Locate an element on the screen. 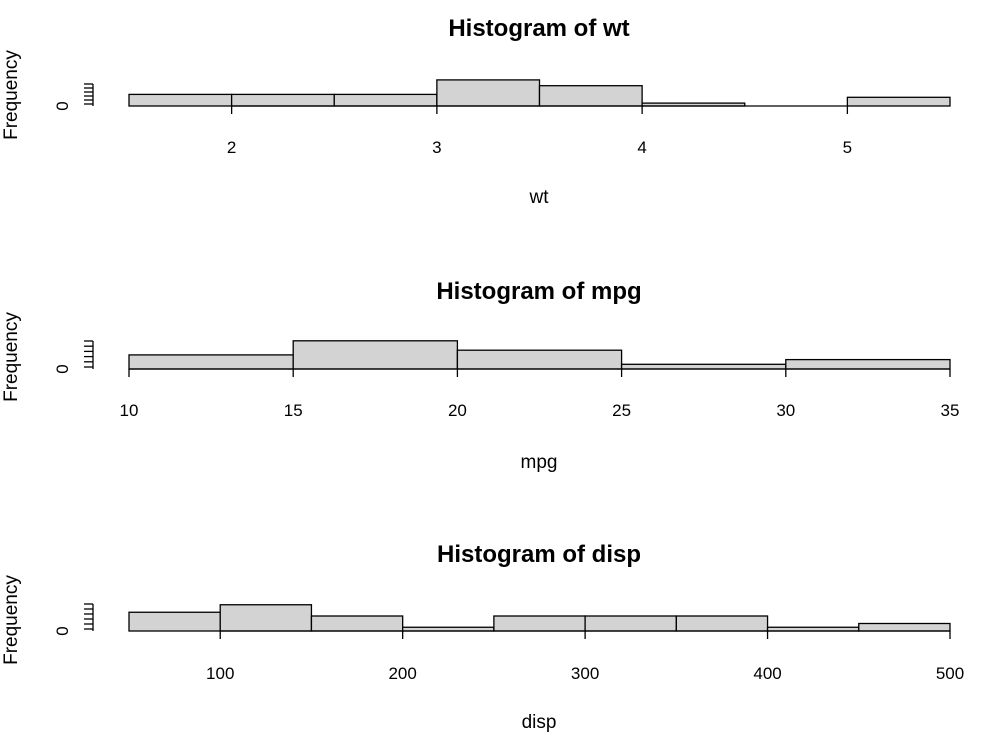  x-axis-label-disp: disp is located at coordinates (539, 722).